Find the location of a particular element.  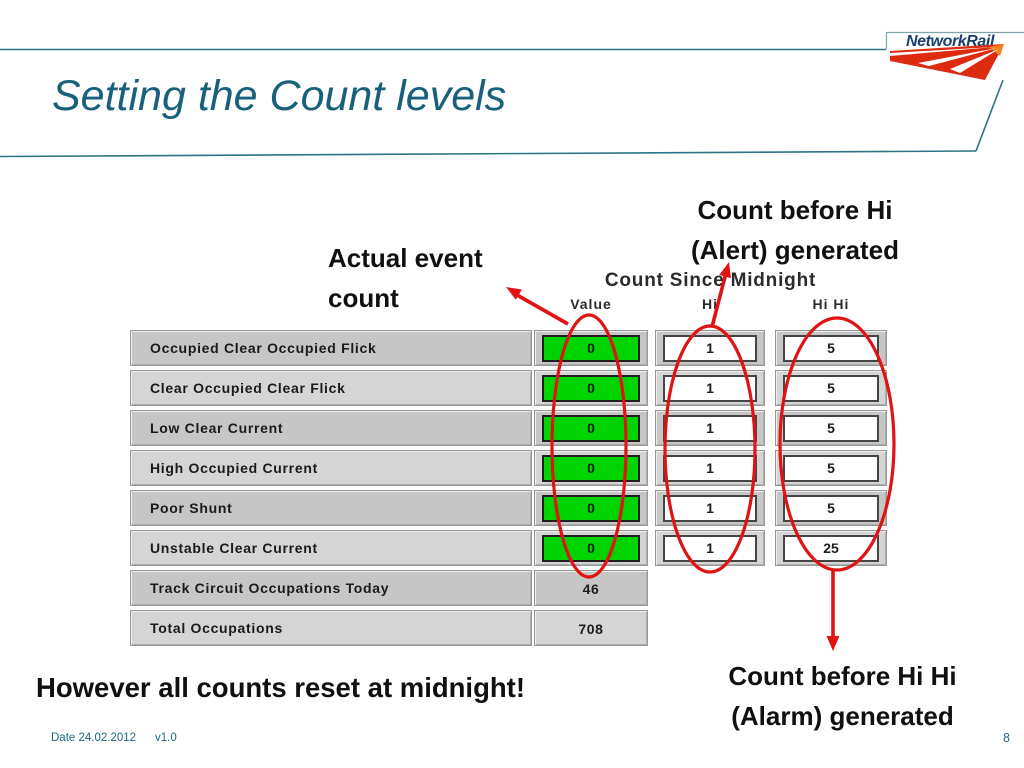

callout-line: Count before Hi is located at coordinates (795, 210).